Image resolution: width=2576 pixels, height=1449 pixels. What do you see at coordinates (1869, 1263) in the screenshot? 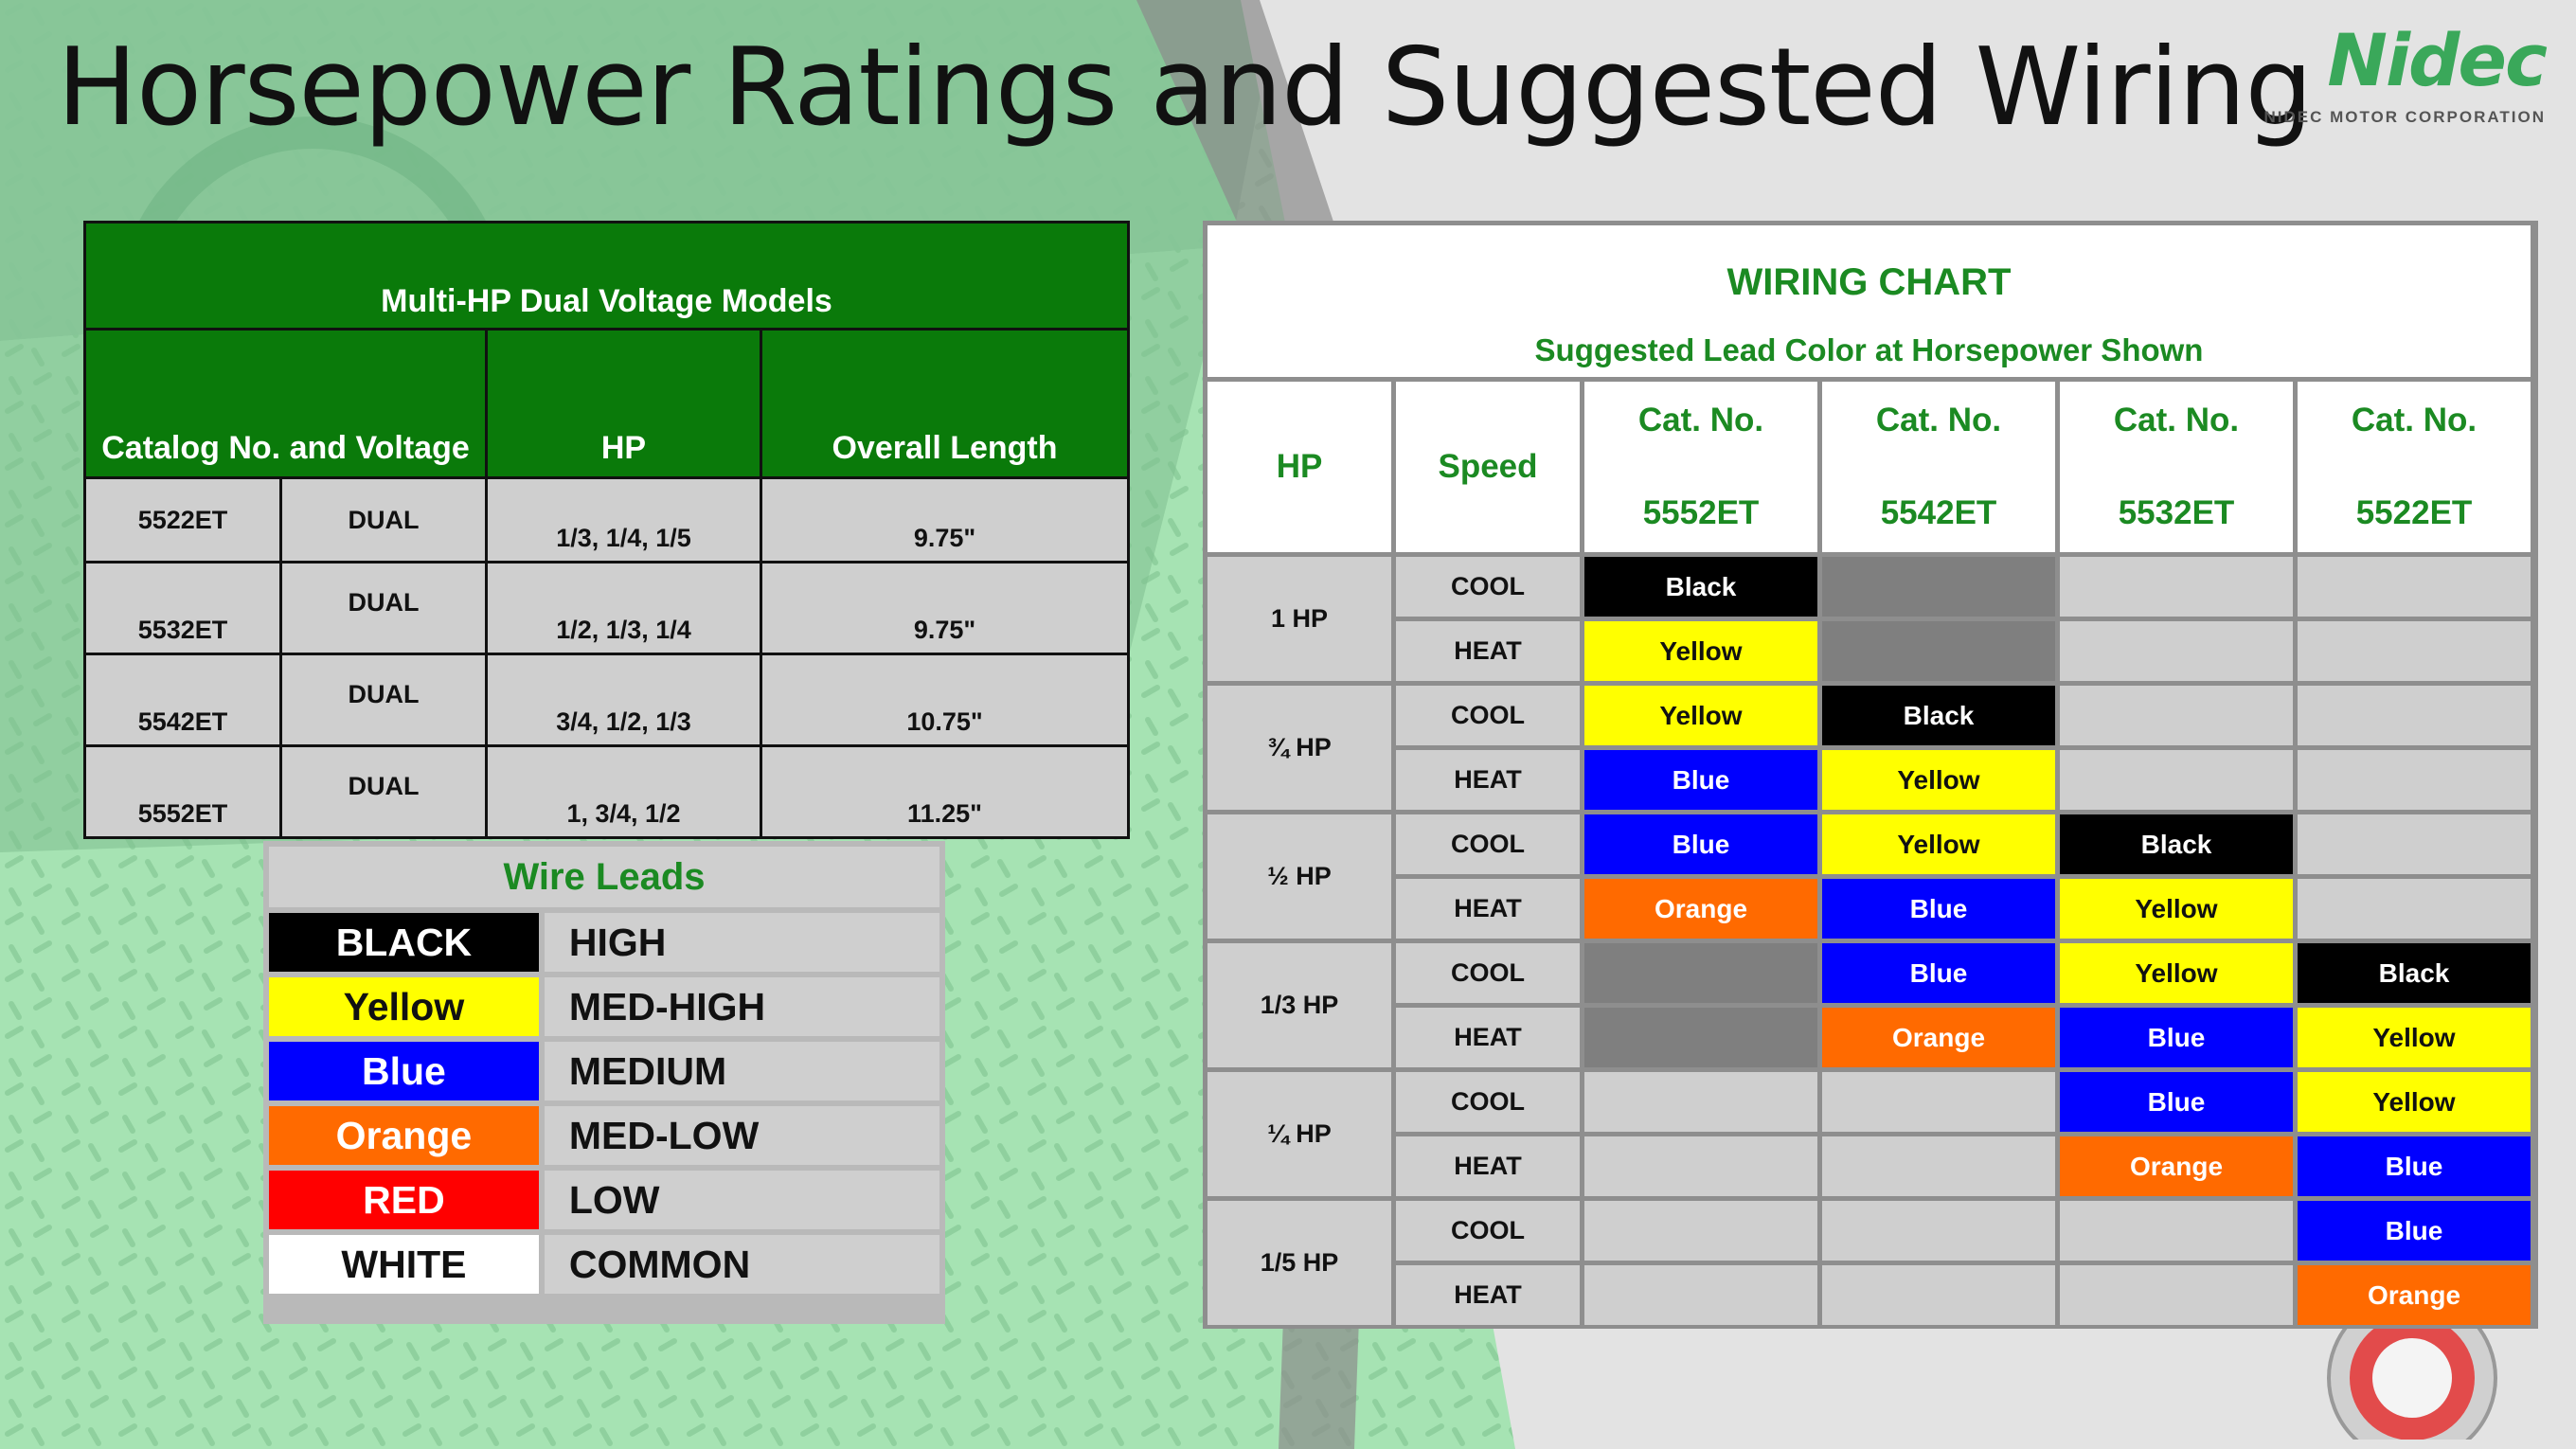
I see `wiring-row: 1/5 HP COOL Blue` at bounding box center [1869, 1263].